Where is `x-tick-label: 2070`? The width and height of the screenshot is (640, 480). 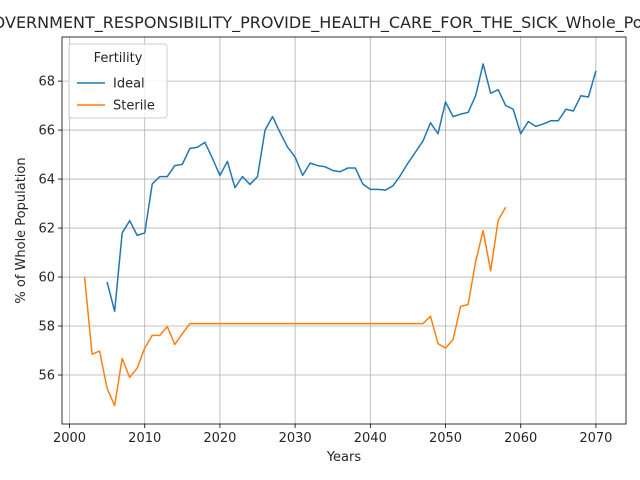
x-tick-label: 2070 is located at coordinates (595, 438).